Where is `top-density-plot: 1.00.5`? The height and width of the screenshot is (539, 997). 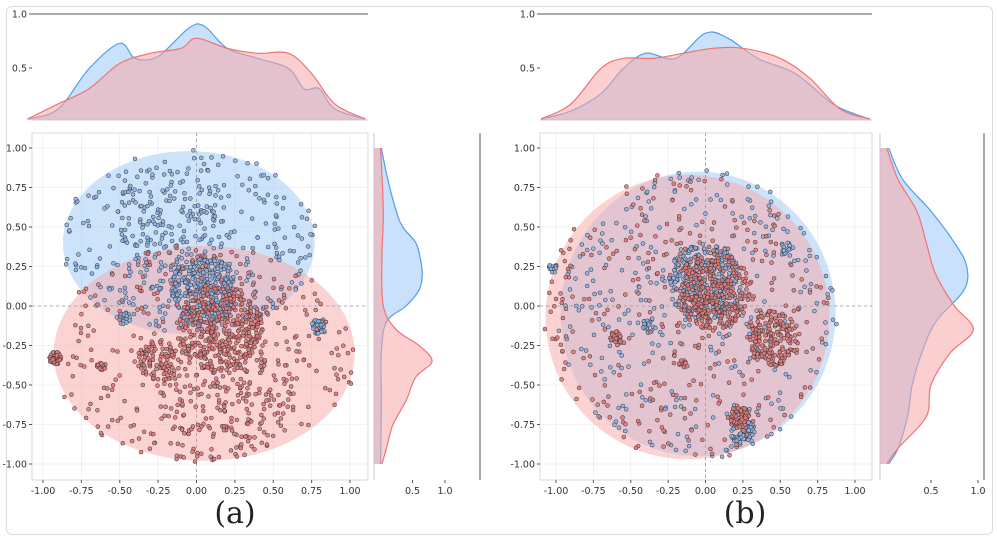
top-density-plot: 1.00.5 is located at coordinates (696, 65).